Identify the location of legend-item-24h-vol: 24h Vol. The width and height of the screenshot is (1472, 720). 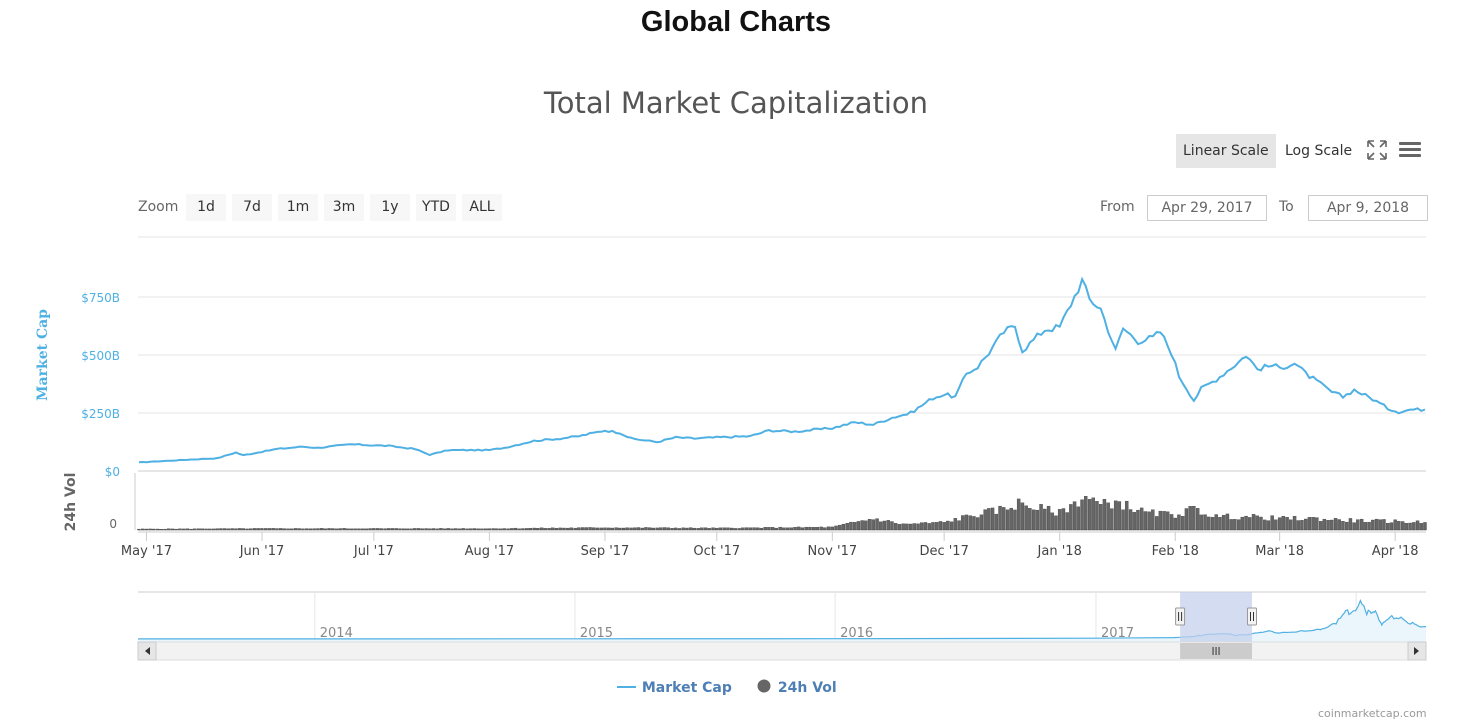
(797, 687).